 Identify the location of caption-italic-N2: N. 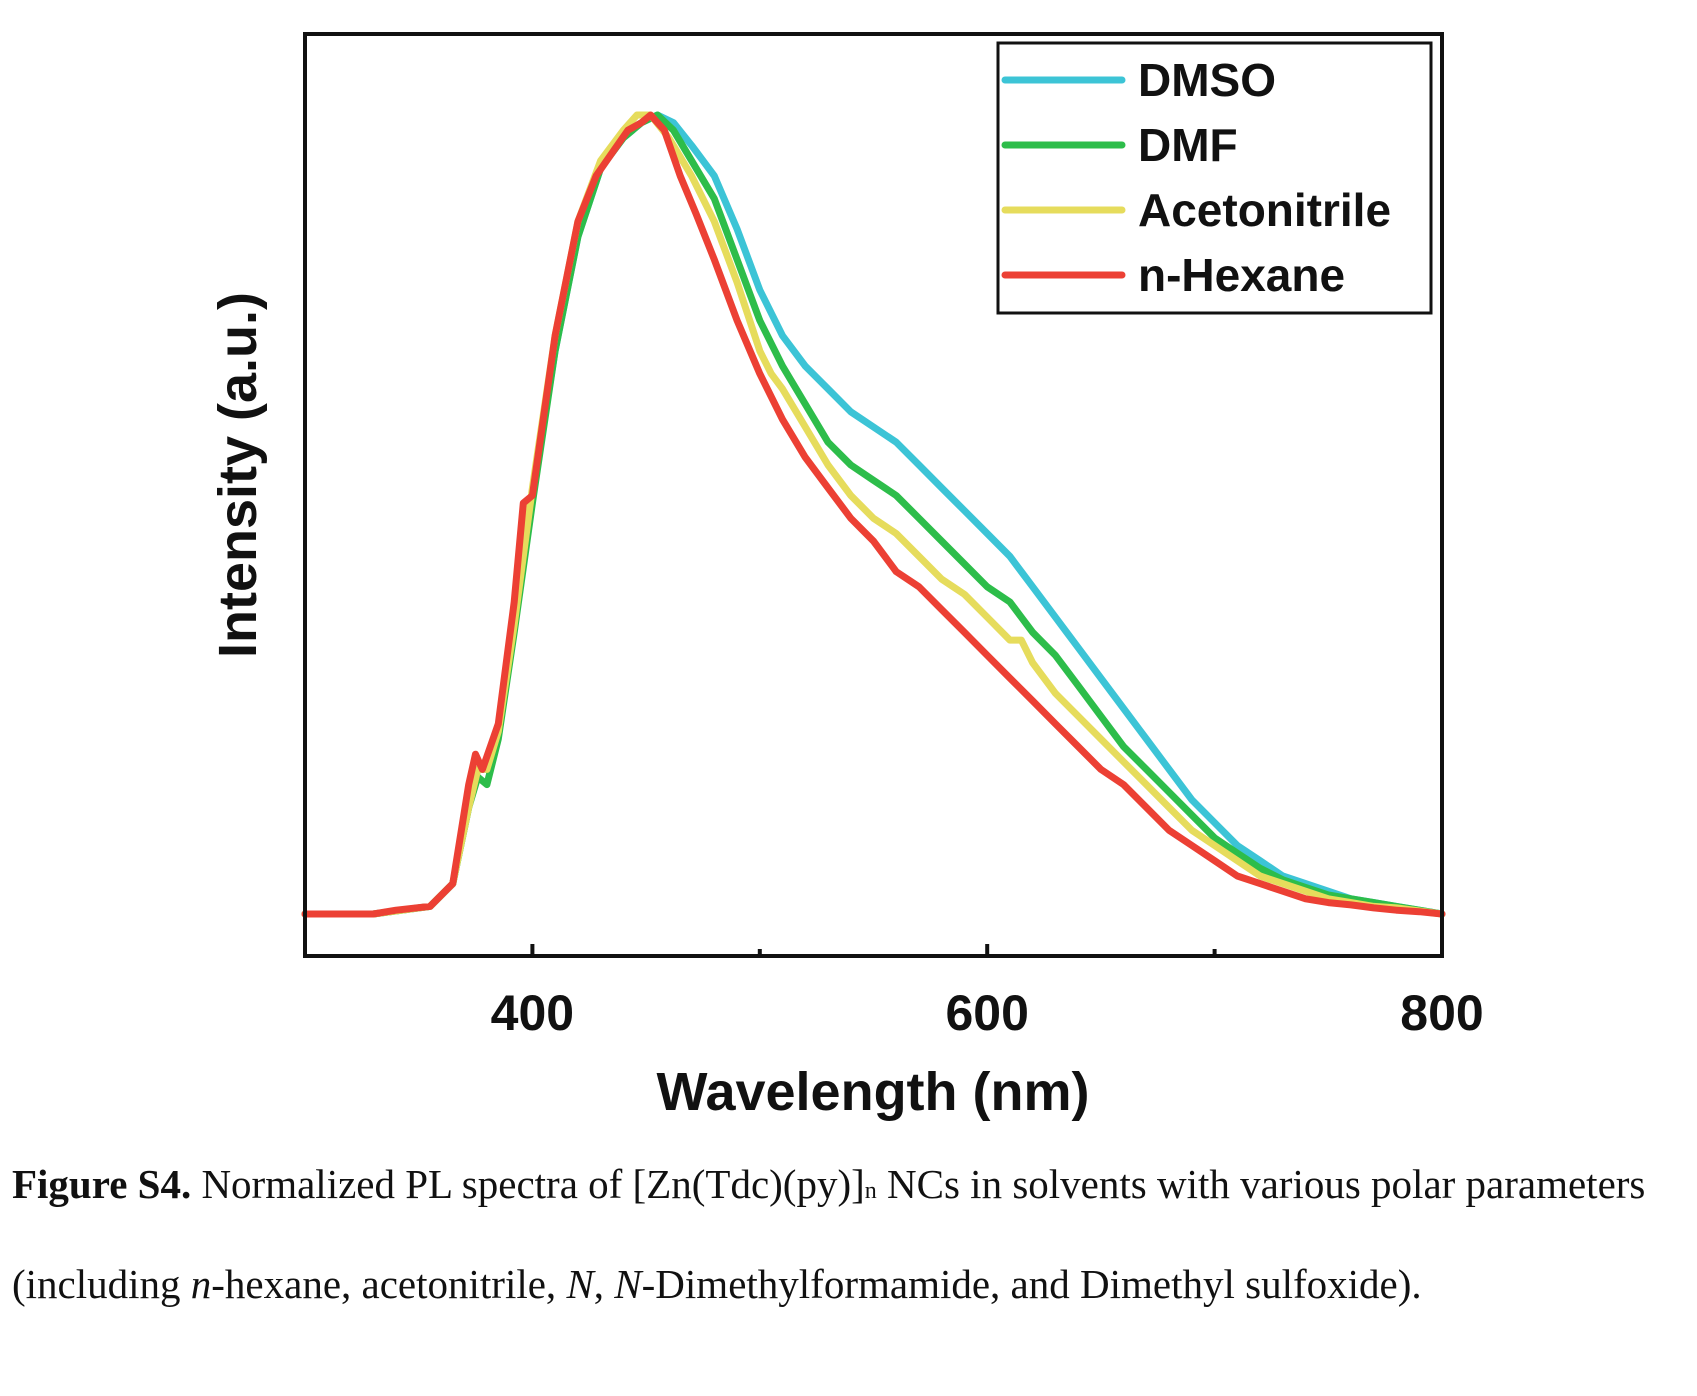
(628, 1284).